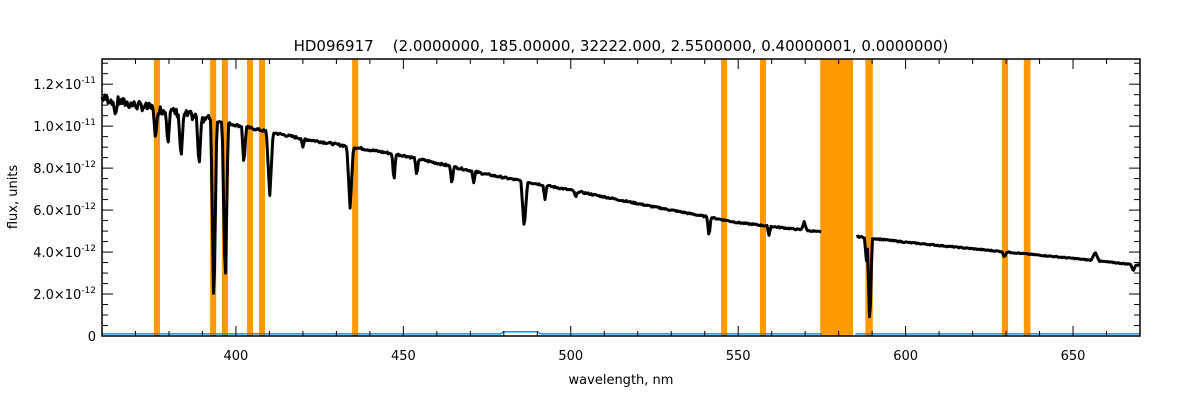 The image size is (1200, 404). I want to click on y-tick-base: 8.0×10, so click(57, 169).